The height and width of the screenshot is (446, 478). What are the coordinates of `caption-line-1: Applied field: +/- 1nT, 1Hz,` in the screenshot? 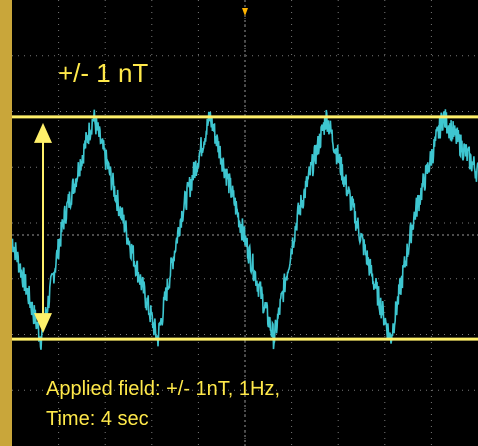 It's located at (163, 389).